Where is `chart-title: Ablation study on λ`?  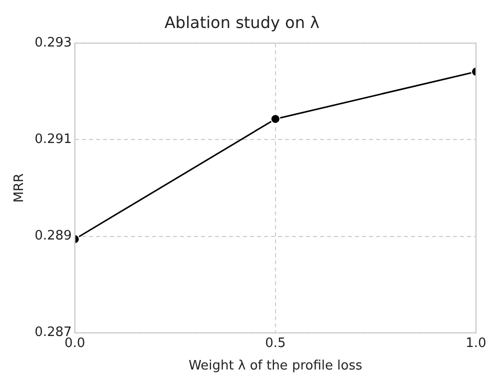
chart-title: Ablation study on λ is located at coordinates (242, 22).